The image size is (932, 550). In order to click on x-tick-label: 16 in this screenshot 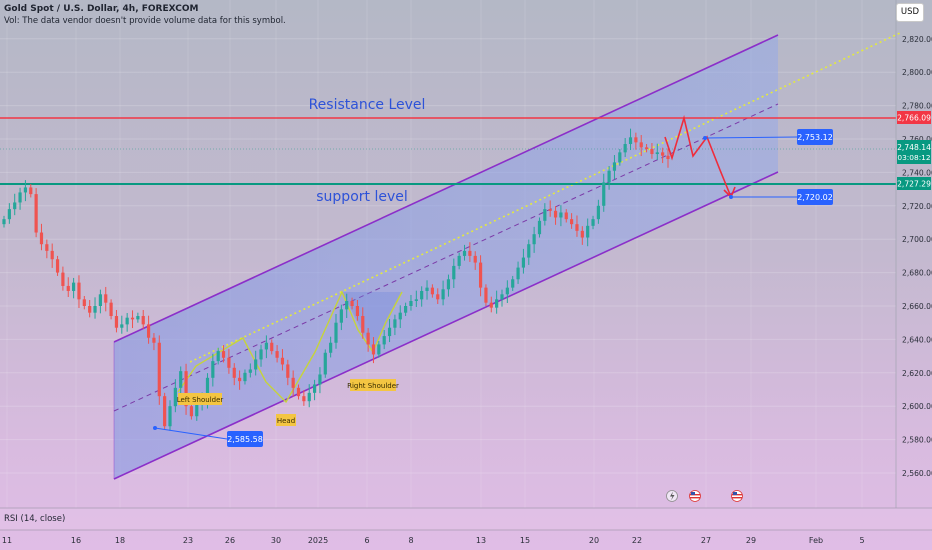, I will do `click(76, 540)`.